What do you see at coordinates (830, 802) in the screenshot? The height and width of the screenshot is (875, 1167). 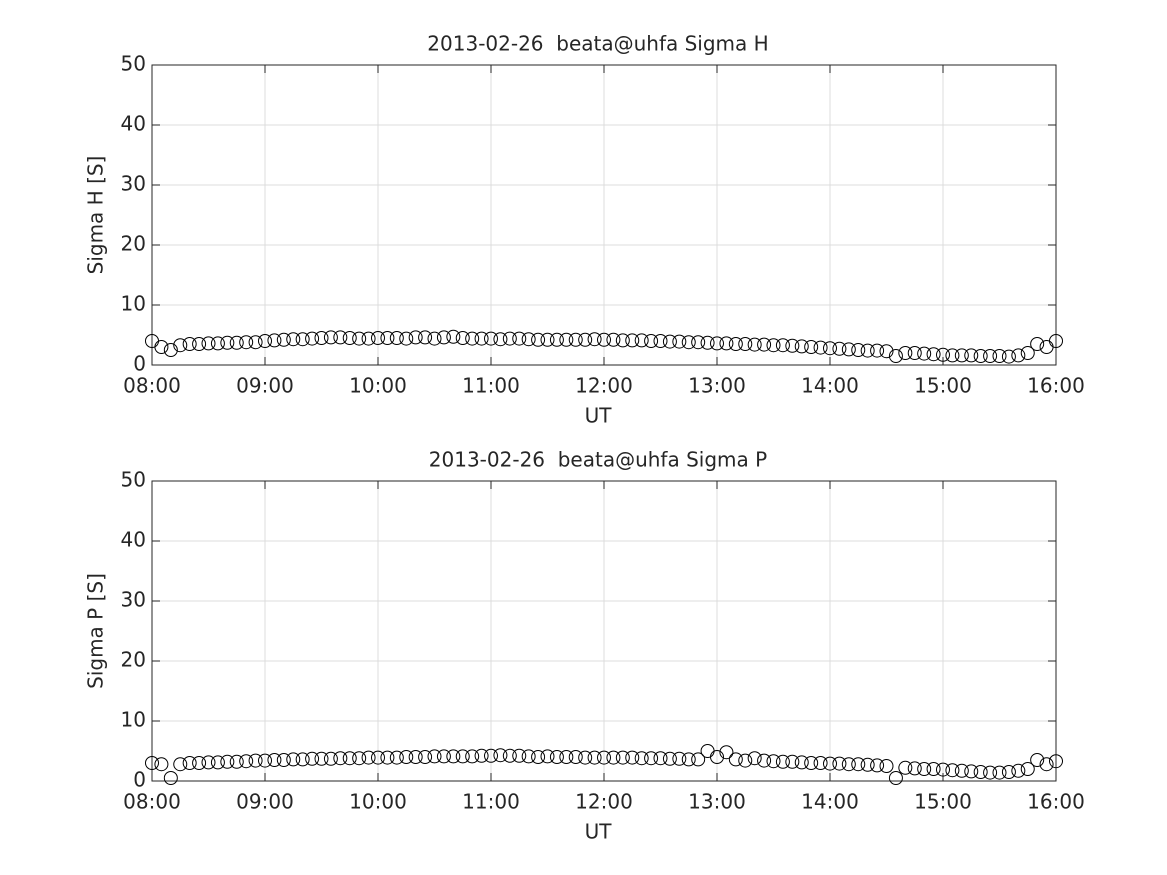 I see `x-tick-label: 14:00` at bounding box center [830, 802].